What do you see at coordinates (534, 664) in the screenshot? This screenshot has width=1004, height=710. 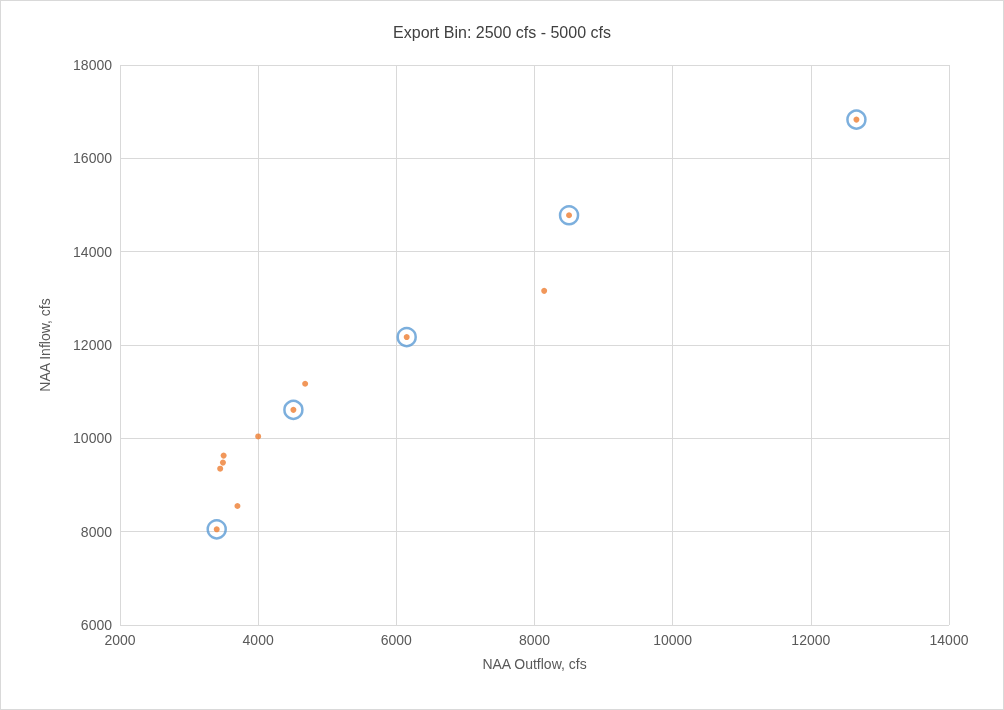 I see `x-axis-title: NAA Outflow, cfs` at bounding box center [534, 664].